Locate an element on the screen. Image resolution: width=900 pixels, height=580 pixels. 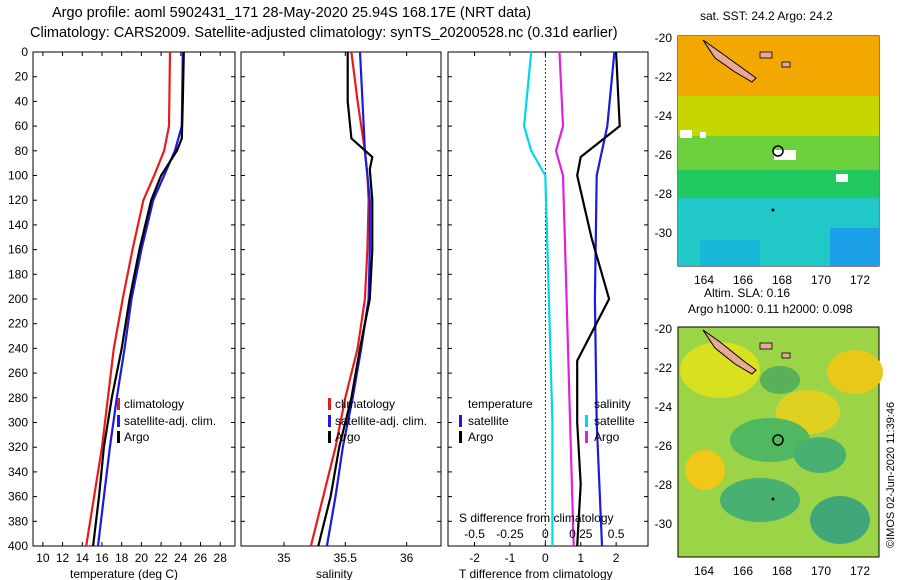
depth-tick-label: 220 is located at coordinates (18, 324).